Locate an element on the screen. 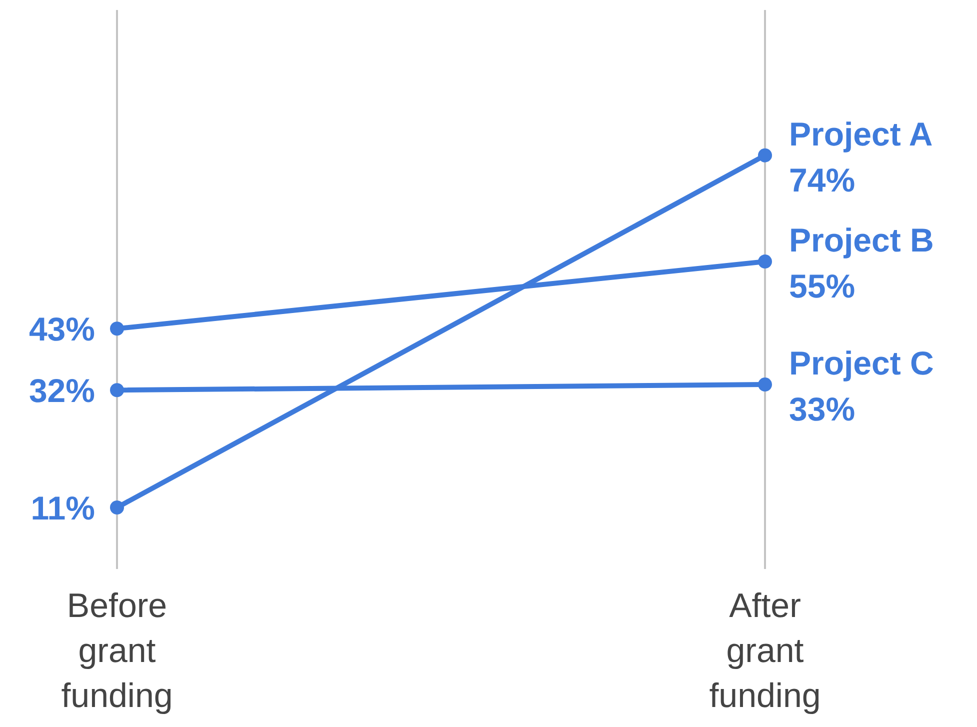 This screenshot has height=727, width=977. x-tick-label: After grant funding is located at coordinates (765, 651).